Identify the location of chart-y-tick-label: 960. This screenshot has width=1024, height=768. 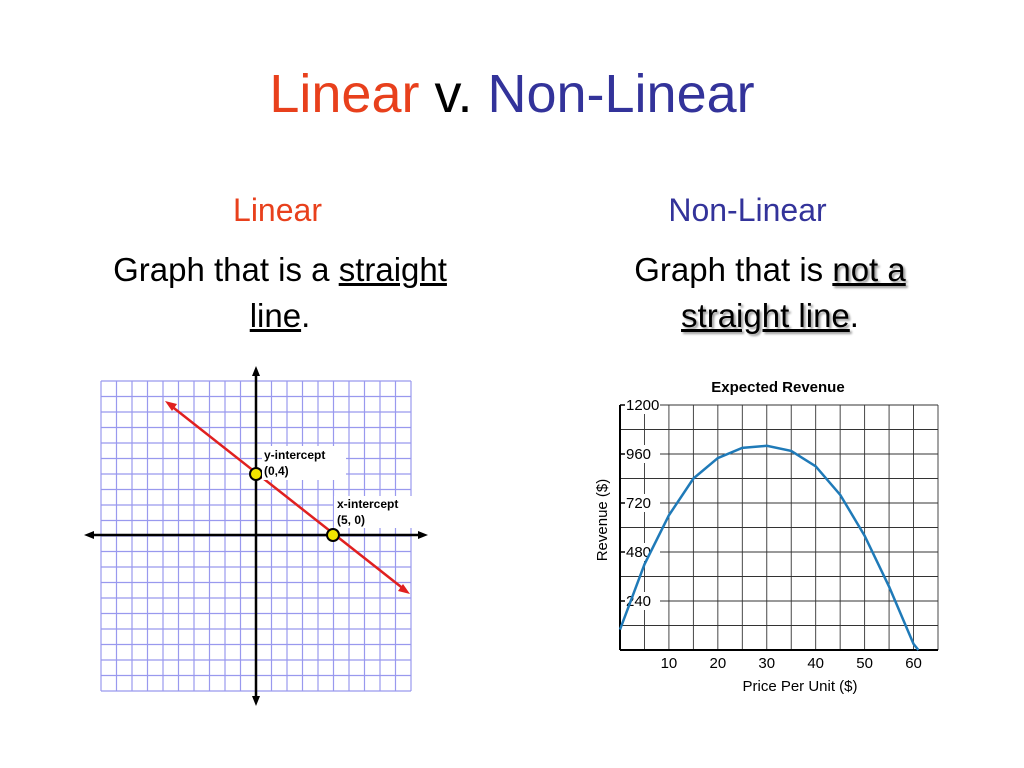
(638, 454).